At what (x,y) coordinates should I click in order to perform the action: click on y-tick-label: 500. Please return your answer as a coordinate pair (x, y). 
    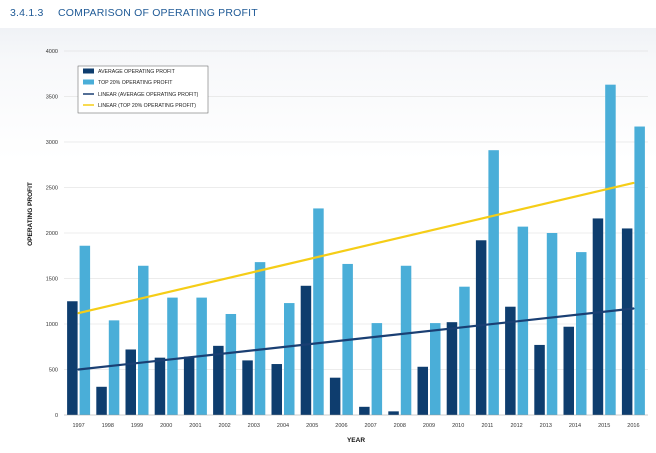
    Looking at the image, I should click on (53, 371).